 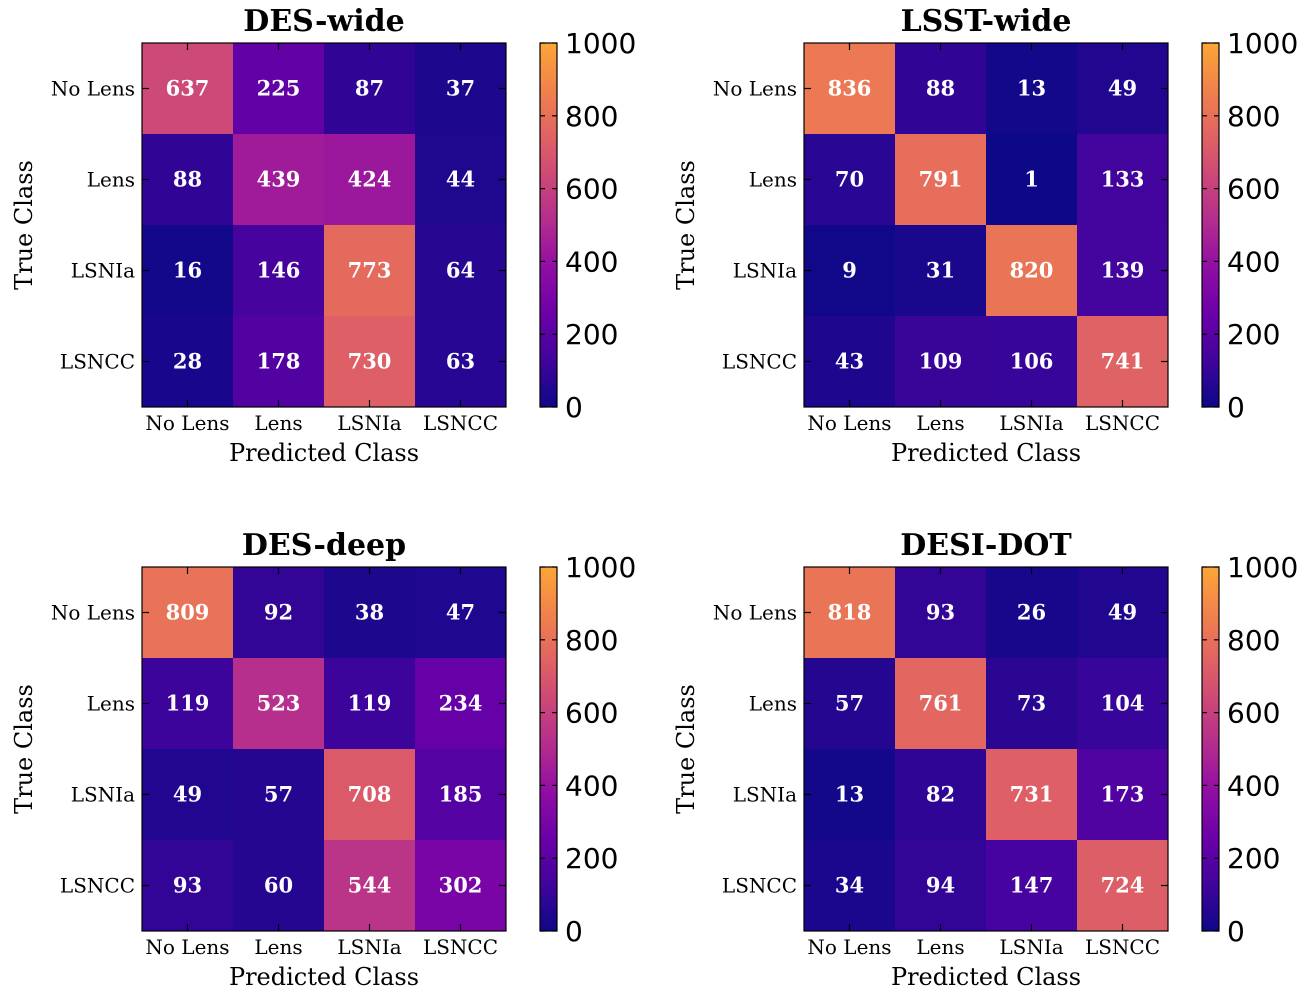 What do you see at coordinates (1123, 179) in the screenshot?
I see `cell-value-label: 133` at bounding box center [1123, 179].